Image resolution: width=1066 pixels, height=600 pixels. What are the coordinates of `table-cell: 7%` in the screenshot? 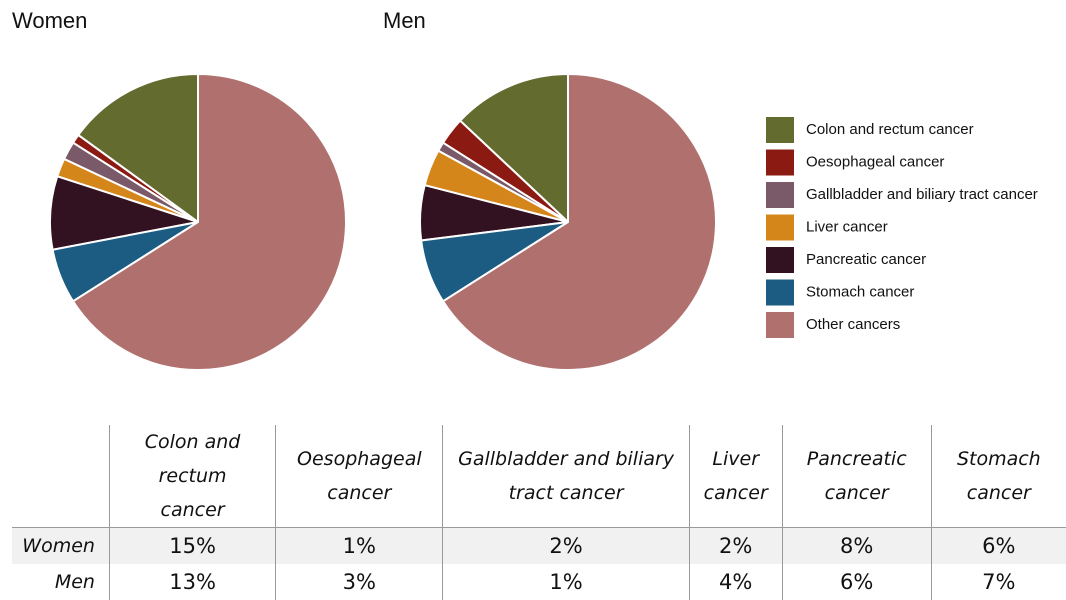 It's located at (998, 582).